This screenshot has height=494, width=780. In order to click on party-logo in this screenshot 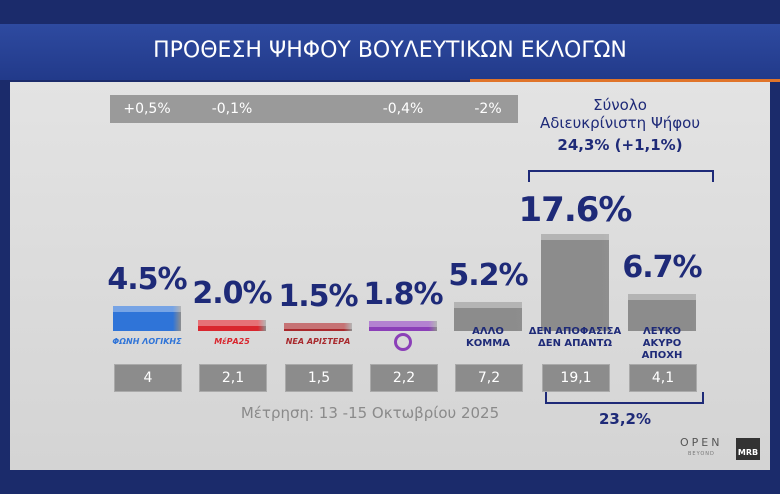, I will do `click(403, 342)`.